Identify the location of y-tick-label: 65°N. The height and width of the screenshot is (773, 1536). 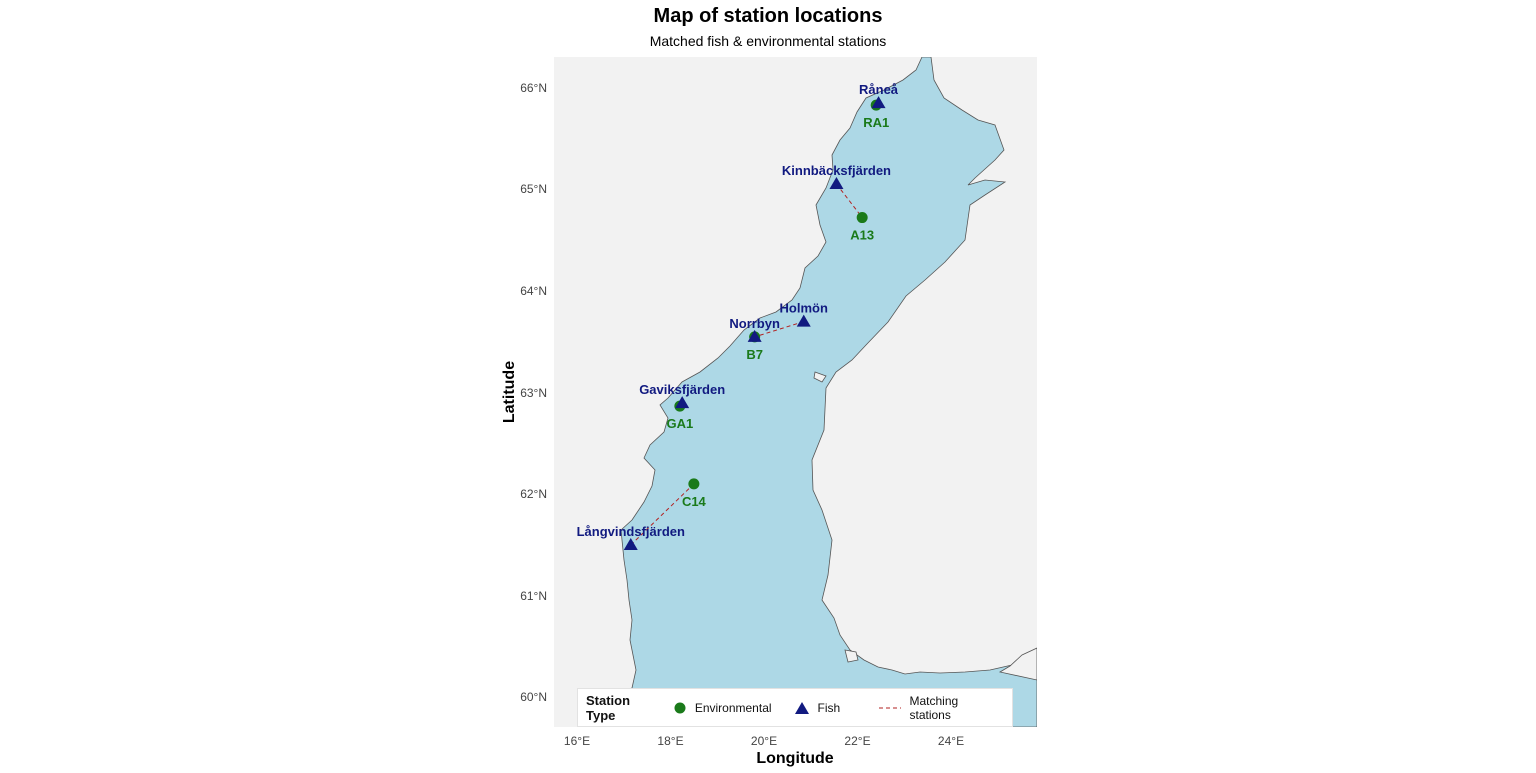
(533, 189).